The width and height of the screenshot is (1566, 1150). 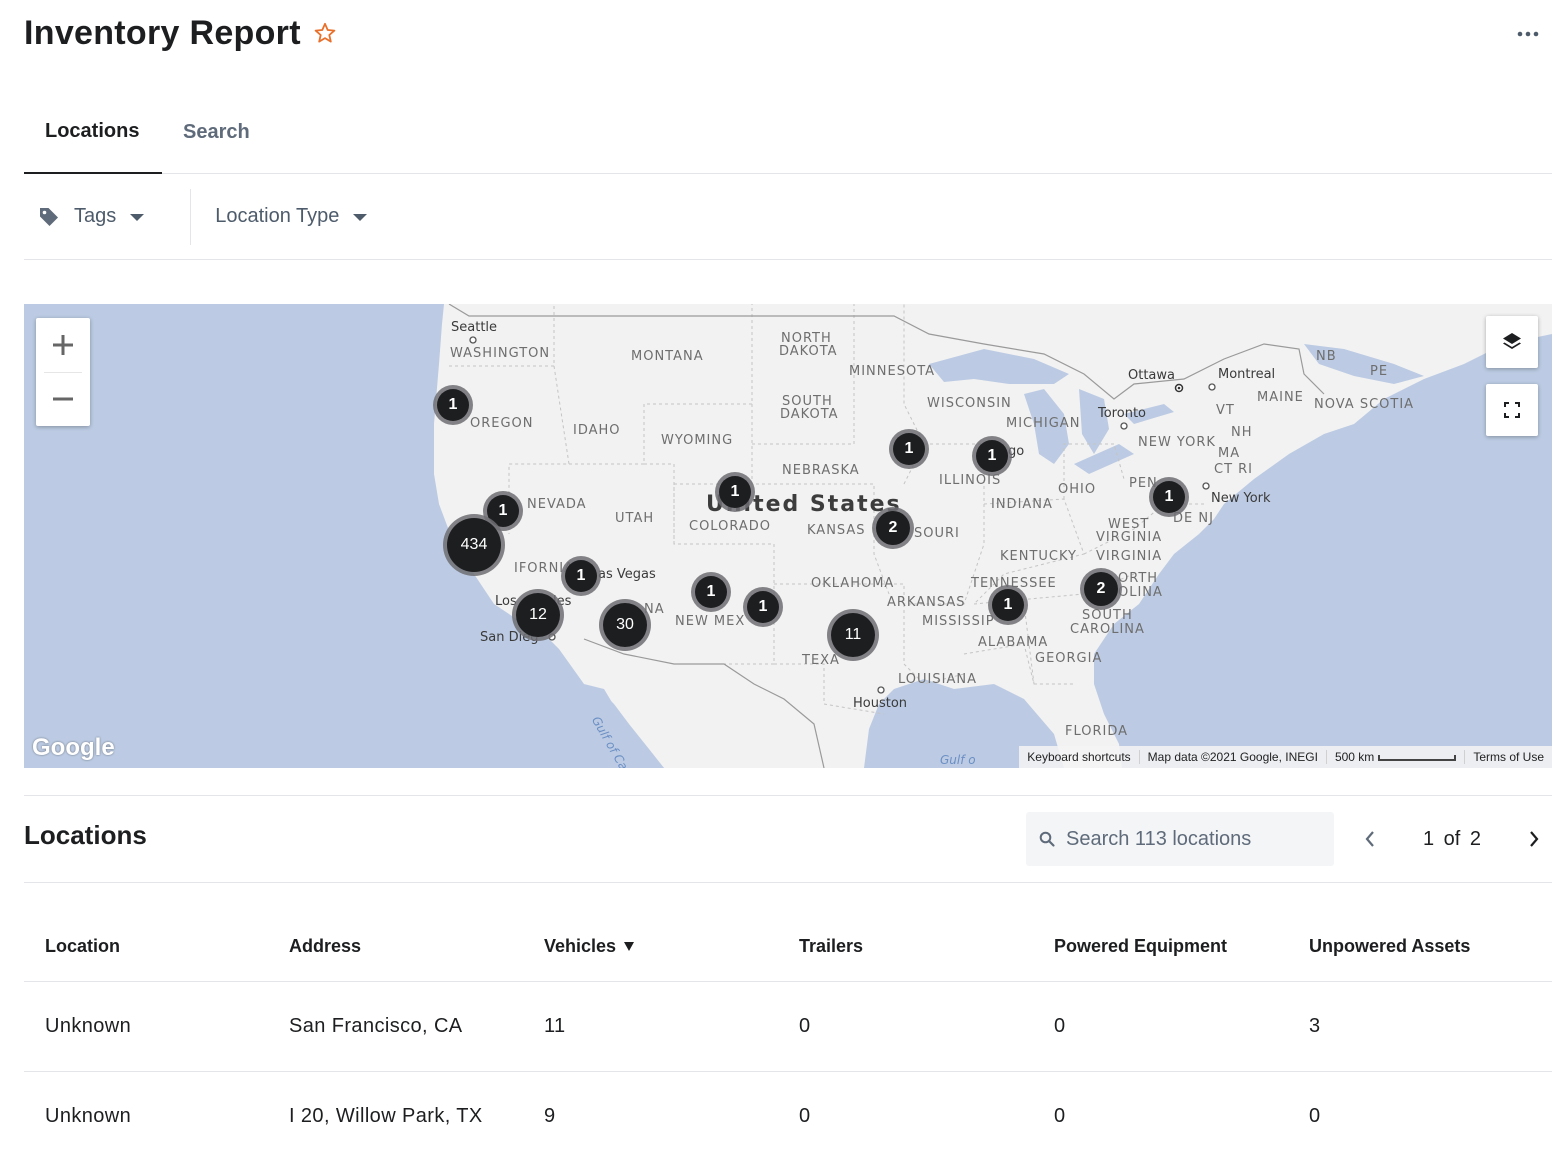 What do you see at coordinates (1191, 839) in the screenshot?
I see `search-input` at bounding box center [1191, 839].